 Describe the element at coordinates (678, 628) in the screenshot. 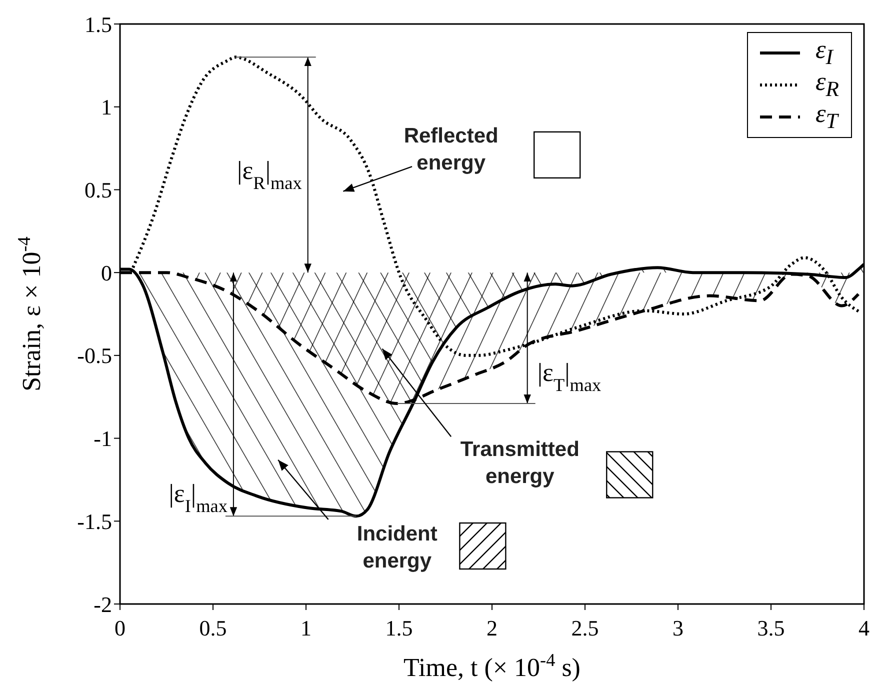

I see `x-tick-label: 3` at that location.